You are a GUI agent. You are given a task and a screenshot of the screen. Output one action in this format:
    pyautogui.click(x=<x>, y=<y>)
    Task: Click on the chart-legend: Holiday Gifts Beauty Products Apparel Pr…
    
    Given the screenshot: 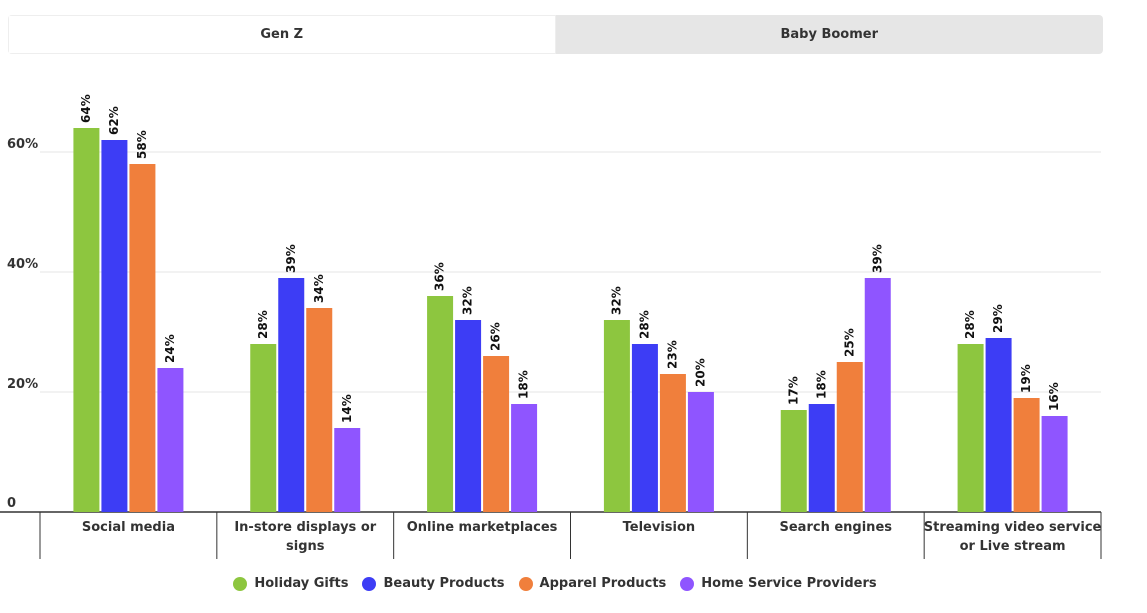 What is the action you would take?
    pyautogui.click(x=555, y=583)
    